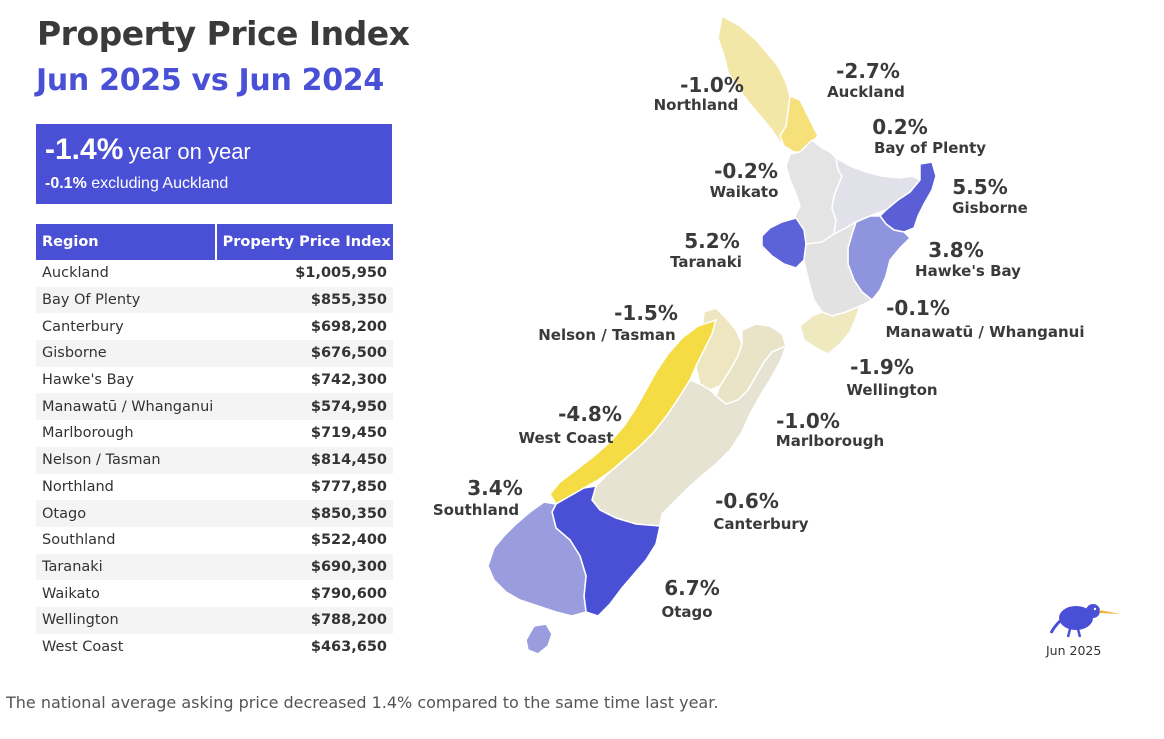  What do you see at coordinates (214, 273) in the screenshot?
I see `table-row: Auckland $1,005,950` at bounding box center [214, 273].